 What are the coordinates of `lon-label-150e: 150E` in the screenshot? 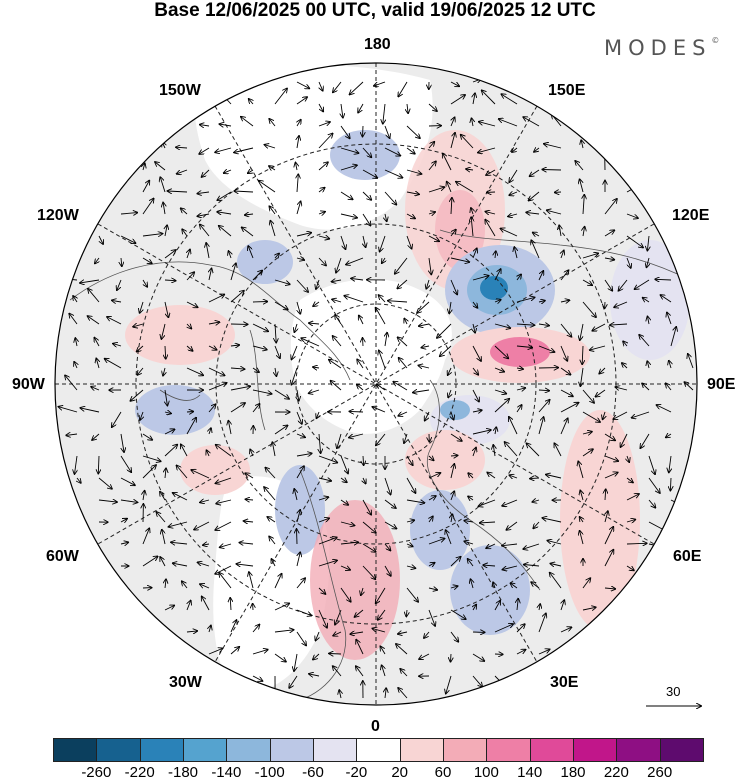 It's located at (567, 90).